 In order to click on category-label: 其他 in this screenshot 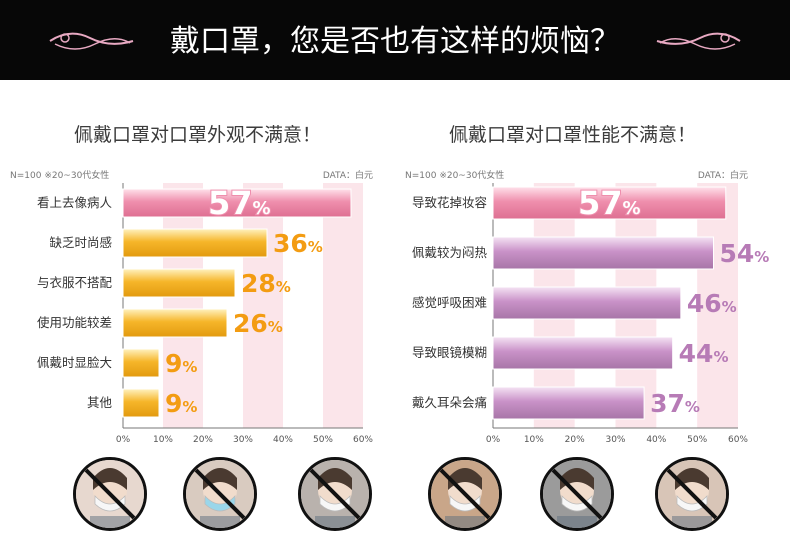, I will do `click(100, 402)`.